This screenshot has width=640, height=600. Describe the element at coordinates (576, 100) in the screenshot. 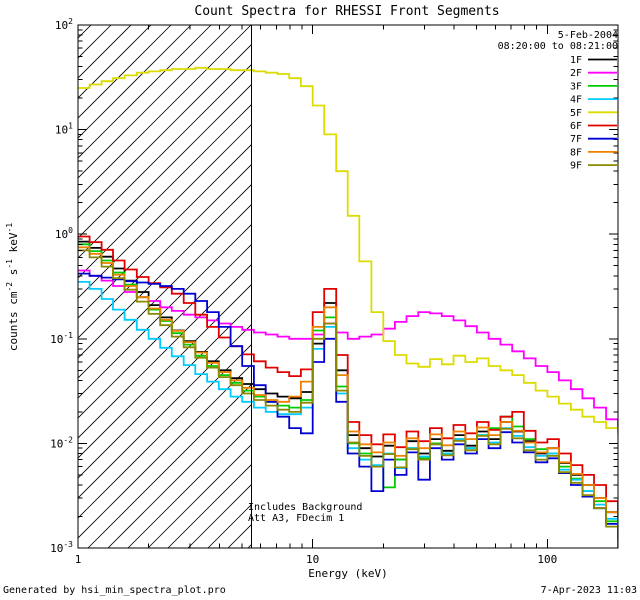

I see `legend-label-4F: 4F` at that location.